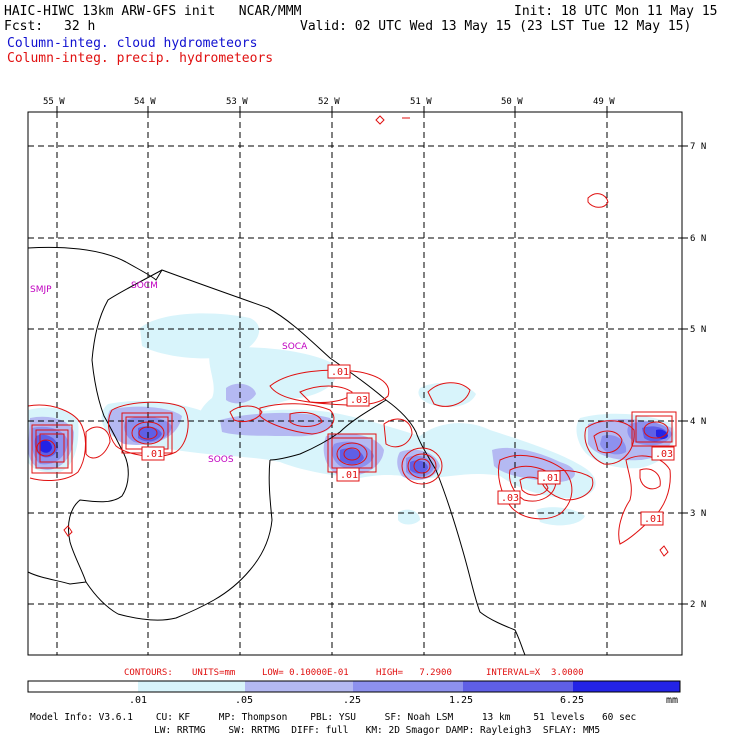 The height and width of the screenshot is (740, 740). I want to click on colorbar-tick: .01, so click(138, 700).